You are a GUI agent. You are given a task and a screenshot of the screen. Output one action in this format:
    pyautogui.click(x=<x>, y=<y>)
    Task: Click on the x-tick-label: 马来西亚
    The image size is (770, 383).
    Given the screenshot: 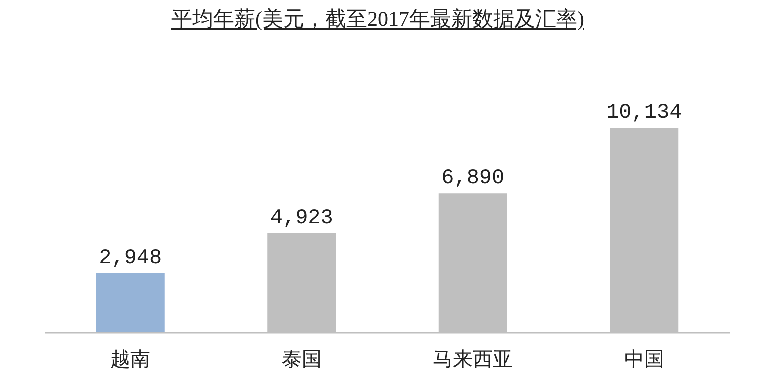 What is the action you would take?
    pyautogui.click(x=473, y=359)
    